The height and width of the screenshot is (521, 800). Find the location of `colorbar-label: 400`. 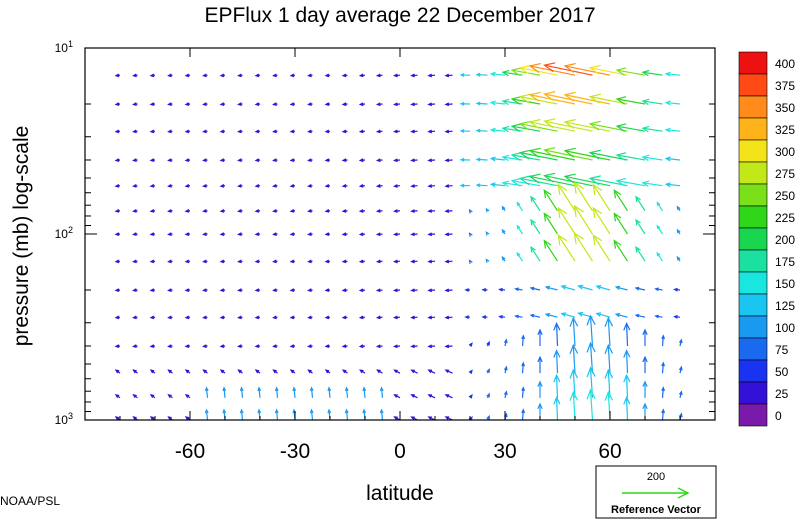

colorbar-label: 400 is located at coordinates (785, 64).